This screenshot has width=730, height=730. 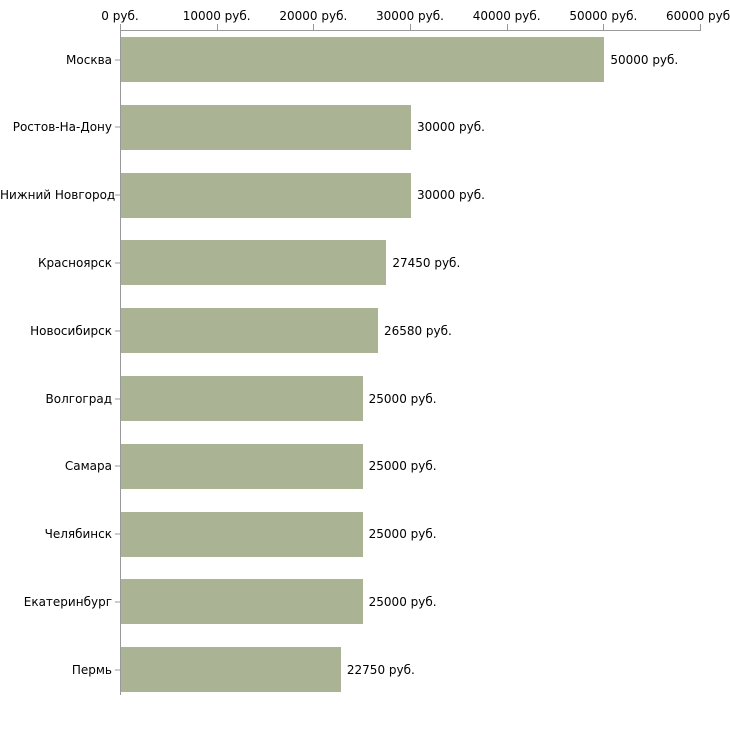 I want to click on x-axis-line, so click(x=410, y=30).